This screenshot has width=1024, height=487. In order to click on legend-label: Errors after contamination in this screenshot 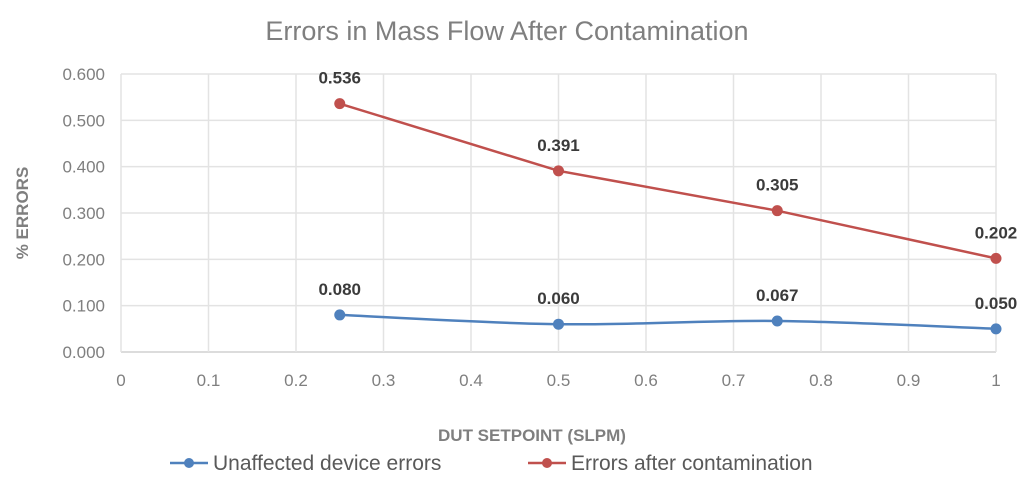, I will do `click(692, 463)`.